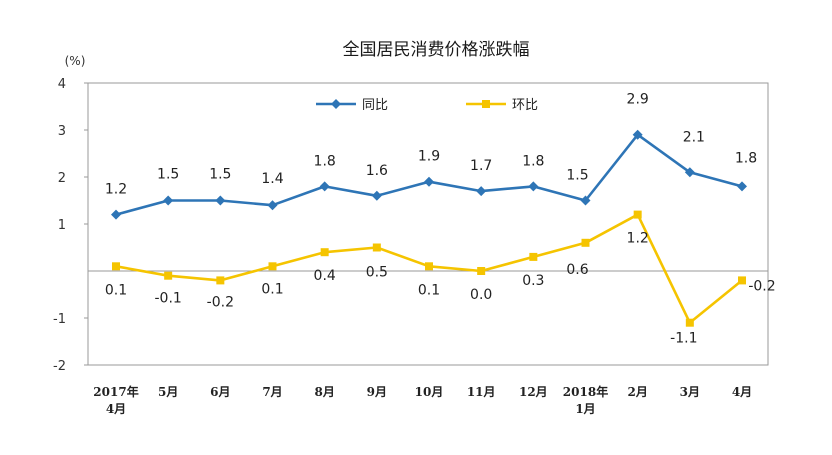 The height and width of the screenshot is (455, 832). I want to click on y-unit-label: (%), so click(75, 61).